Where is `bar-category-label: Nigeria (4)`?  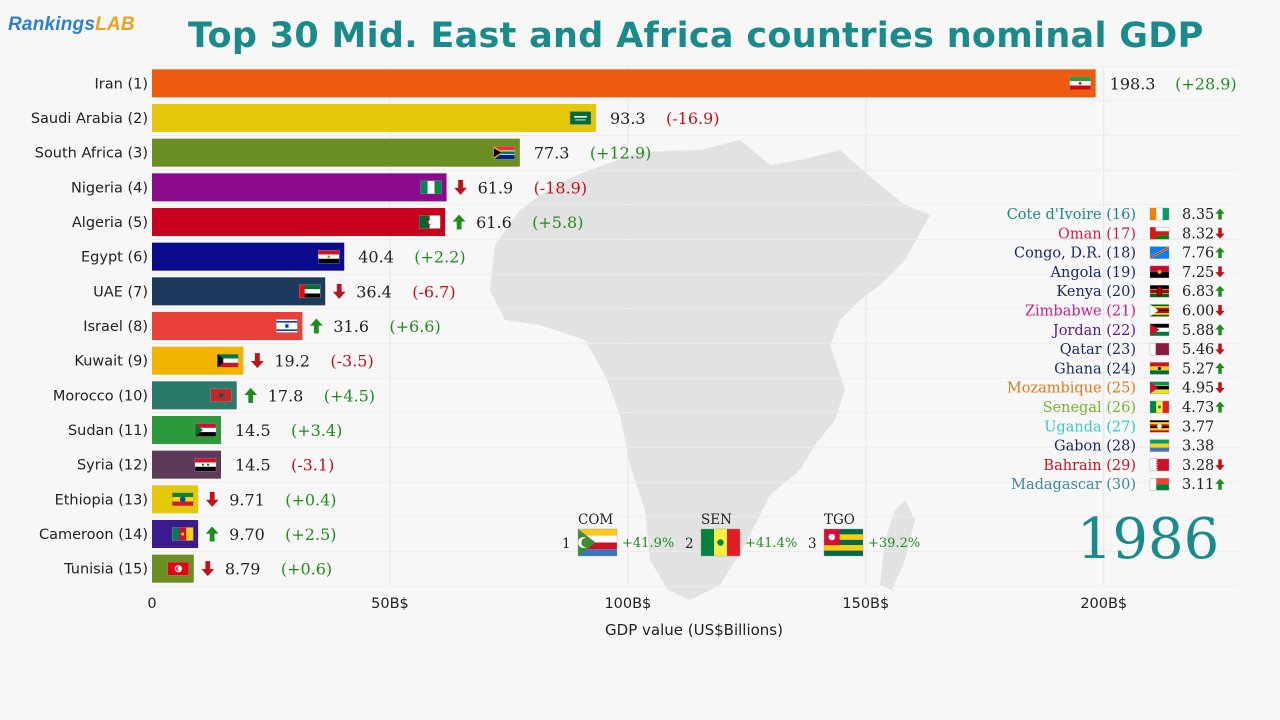
bar-category-label: Nigeria (4) is located at coordinates (109, 188).